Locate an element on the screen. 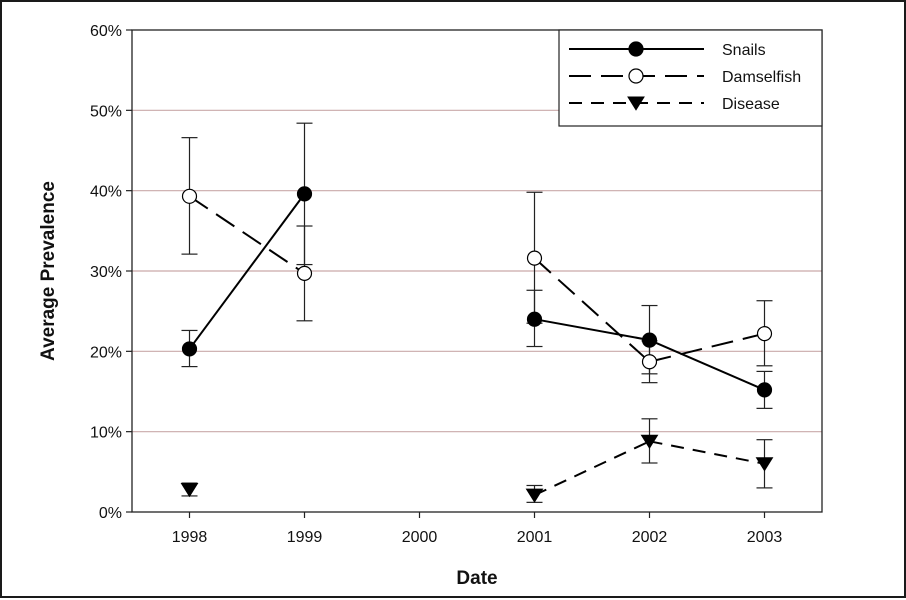 The height and width of the screenshot is (600, 906). x-tick-label: 2003 is located at coordinates (765, 537).